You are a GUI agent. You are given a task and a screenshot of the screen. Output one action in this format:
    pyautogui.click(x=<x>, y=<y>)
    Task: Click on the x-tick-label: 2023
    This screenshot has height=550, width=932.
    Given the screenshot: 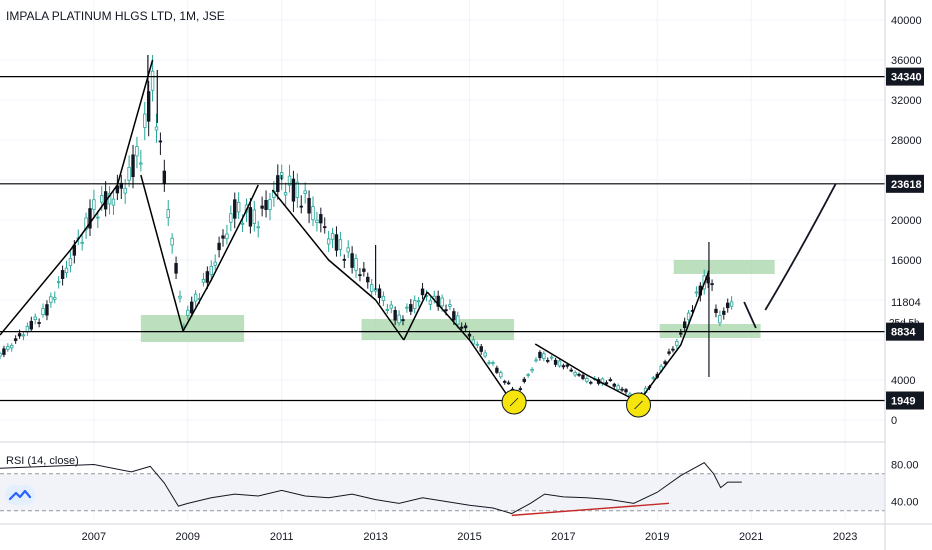 What is the action you would take?
    pyautogui.click(x=845, y=537)
    